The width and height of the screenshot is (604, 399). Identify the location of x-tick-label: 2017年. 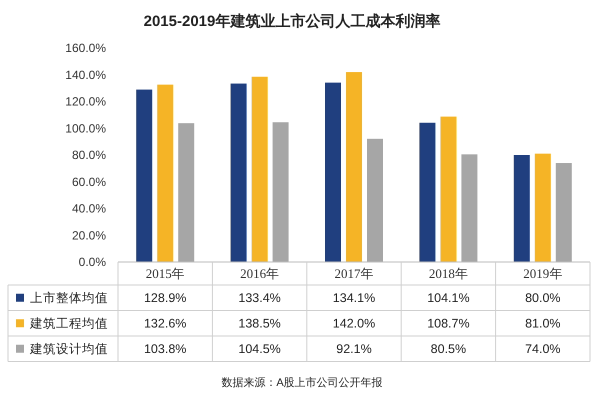
(354, 274).